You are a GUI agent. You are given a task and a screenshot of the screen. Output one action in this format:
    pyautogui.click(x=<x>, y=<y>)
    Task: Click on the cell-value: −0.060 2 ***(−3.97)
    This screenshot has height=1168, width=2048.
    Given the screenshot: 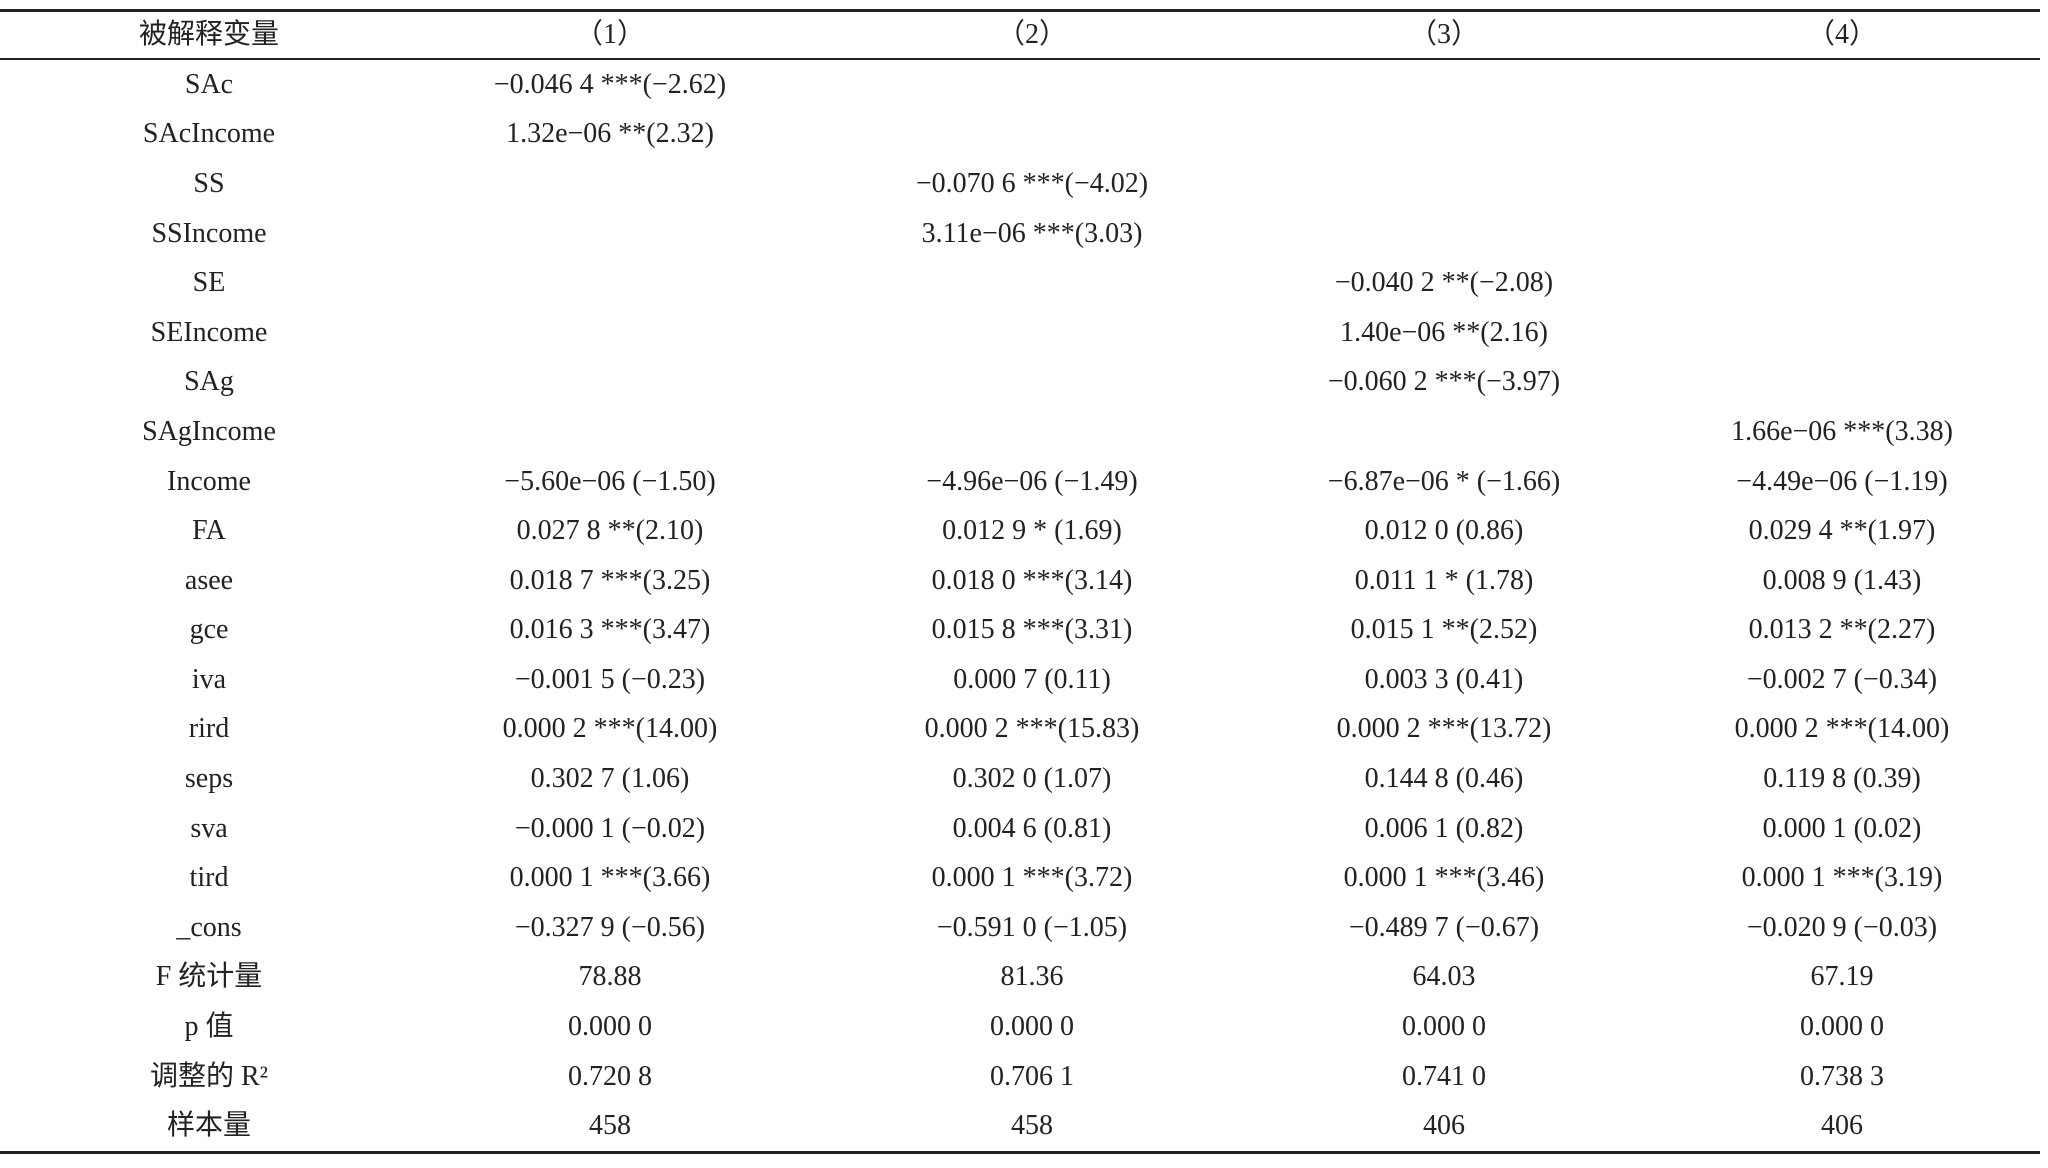 What is the action you would take?
    pyautogui.click(x=1444, y=382)
    